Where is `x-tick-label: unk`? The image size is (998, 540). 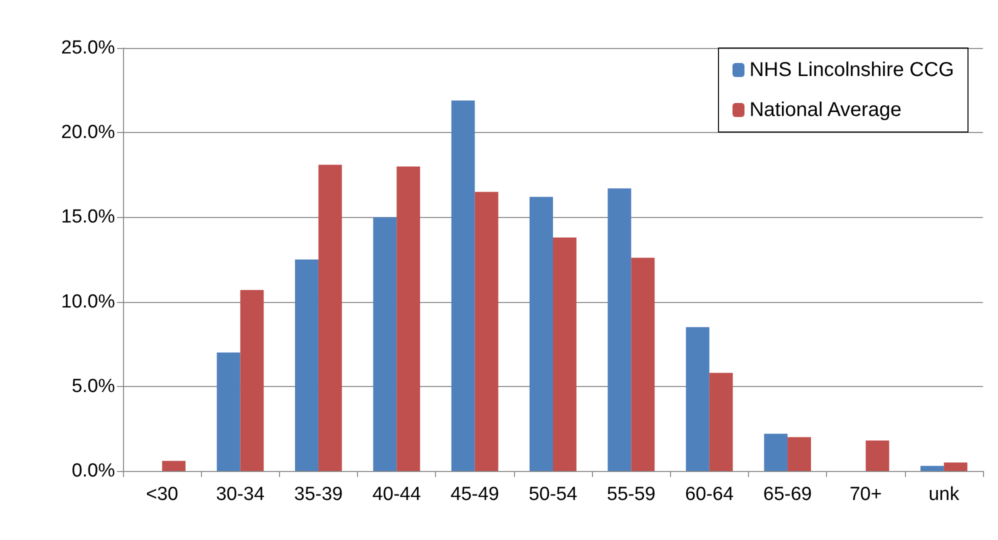 x-tick-label: unk is located at coordinates (944, 494).